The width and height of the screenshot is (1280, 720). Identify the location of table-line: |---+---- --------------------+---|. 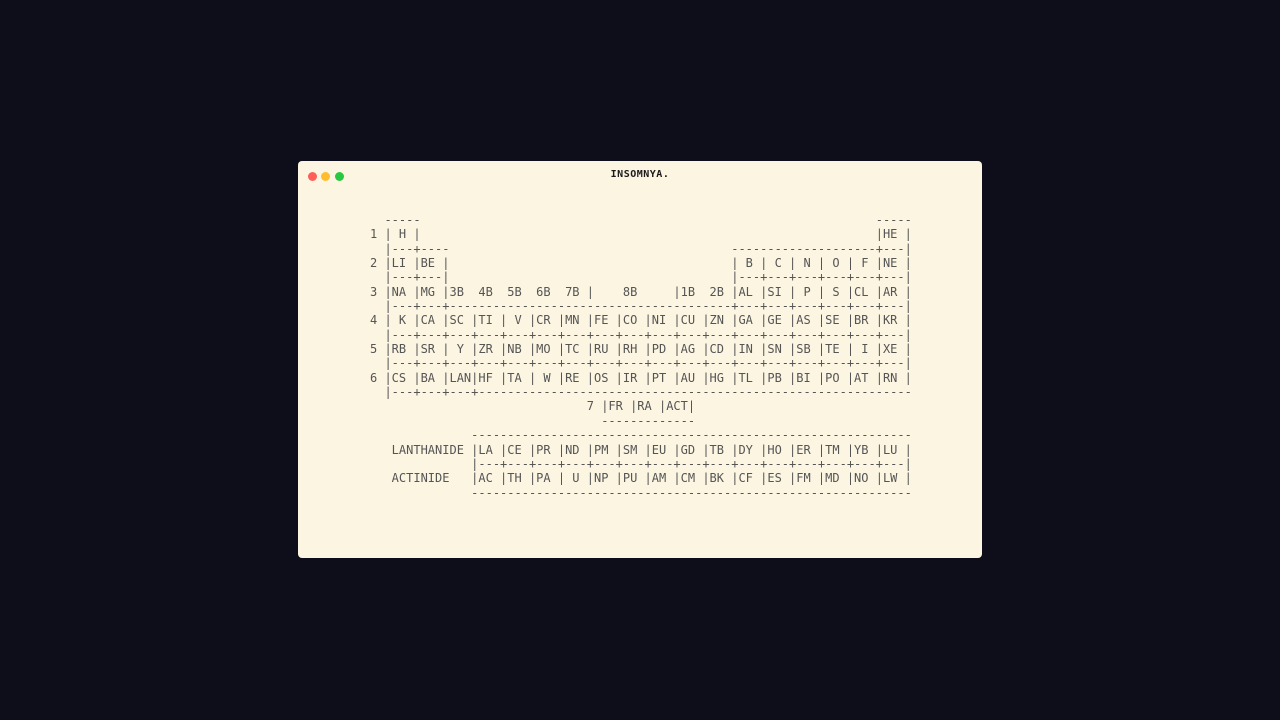
(641, 248).